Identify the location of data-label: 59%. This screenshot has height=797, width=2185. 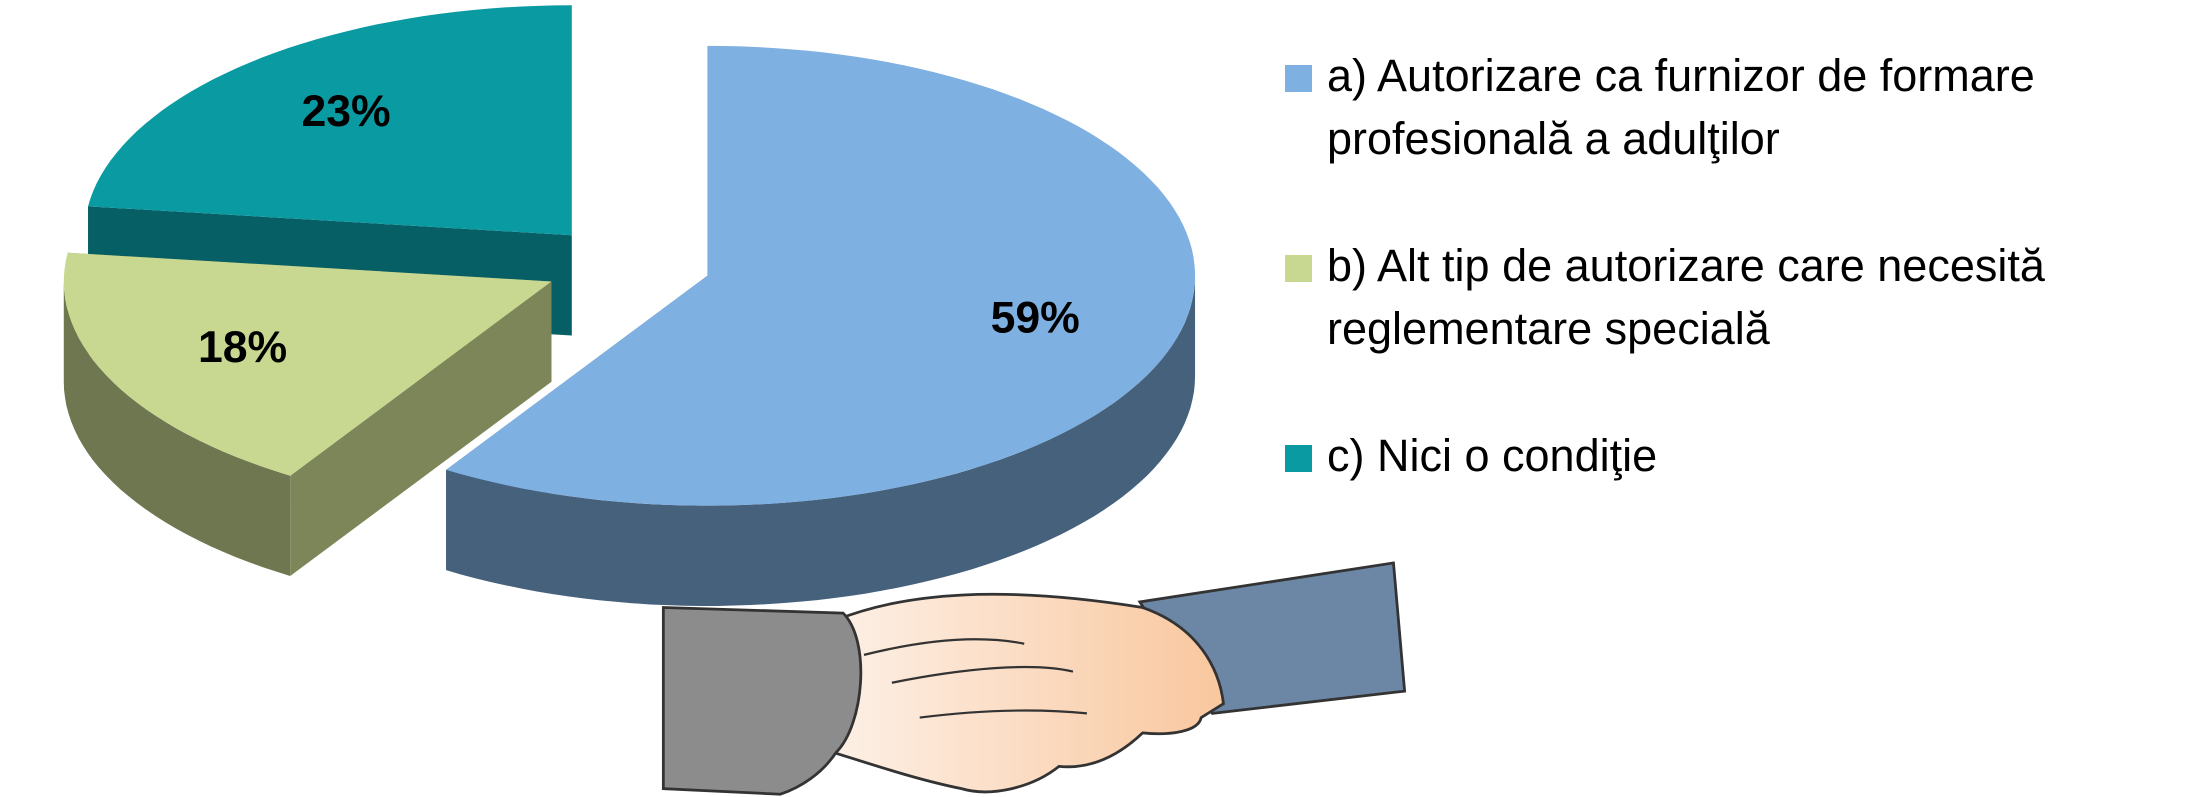
(1035, 317).